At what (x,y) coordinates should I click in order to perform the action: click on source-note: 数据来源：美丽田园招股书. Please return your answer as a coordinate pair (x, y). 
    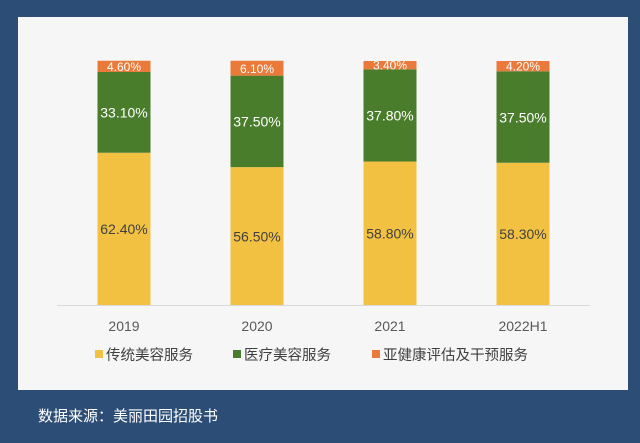
    Looking at the image, I should click on (128, 416).